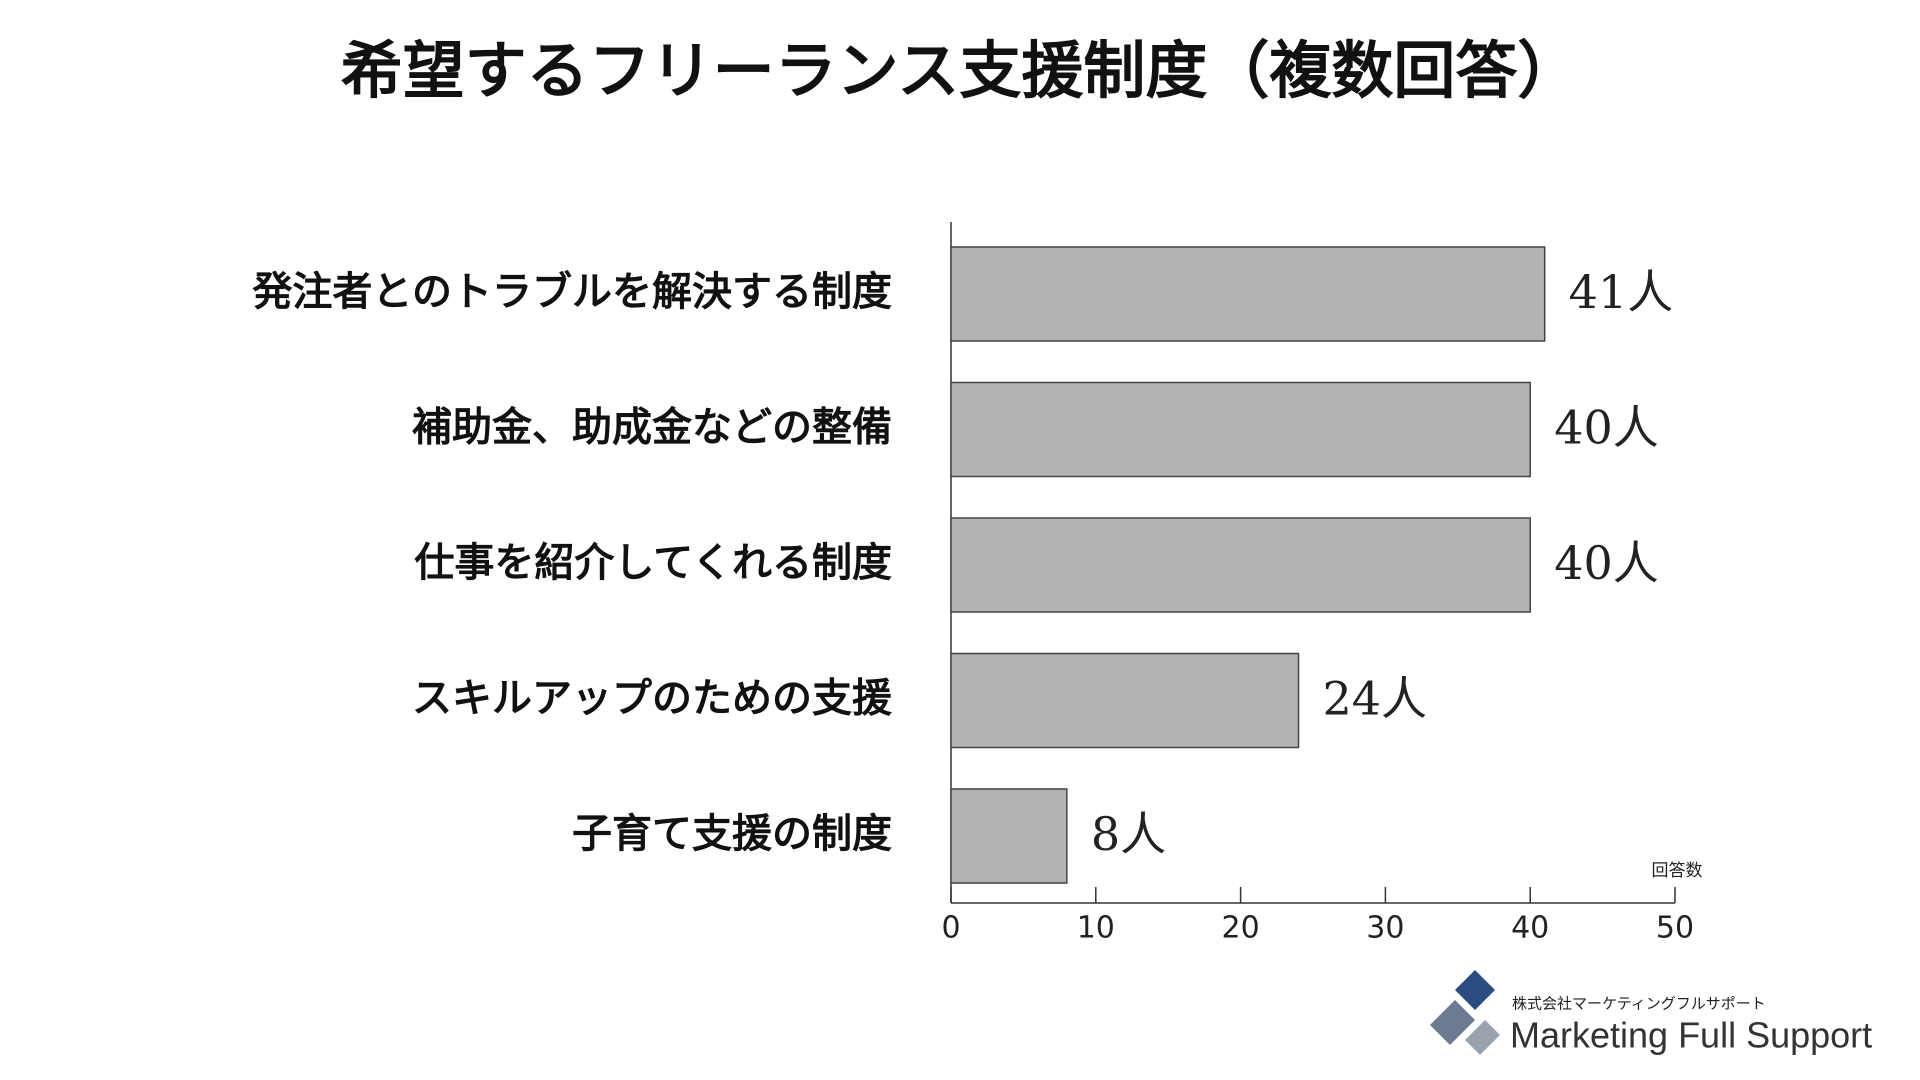 This screenshot has width=1920, height=1080. I want to click on logo: 株式会社マーケティングフルサポート Marketing Full Support, so click(1651, 1013).